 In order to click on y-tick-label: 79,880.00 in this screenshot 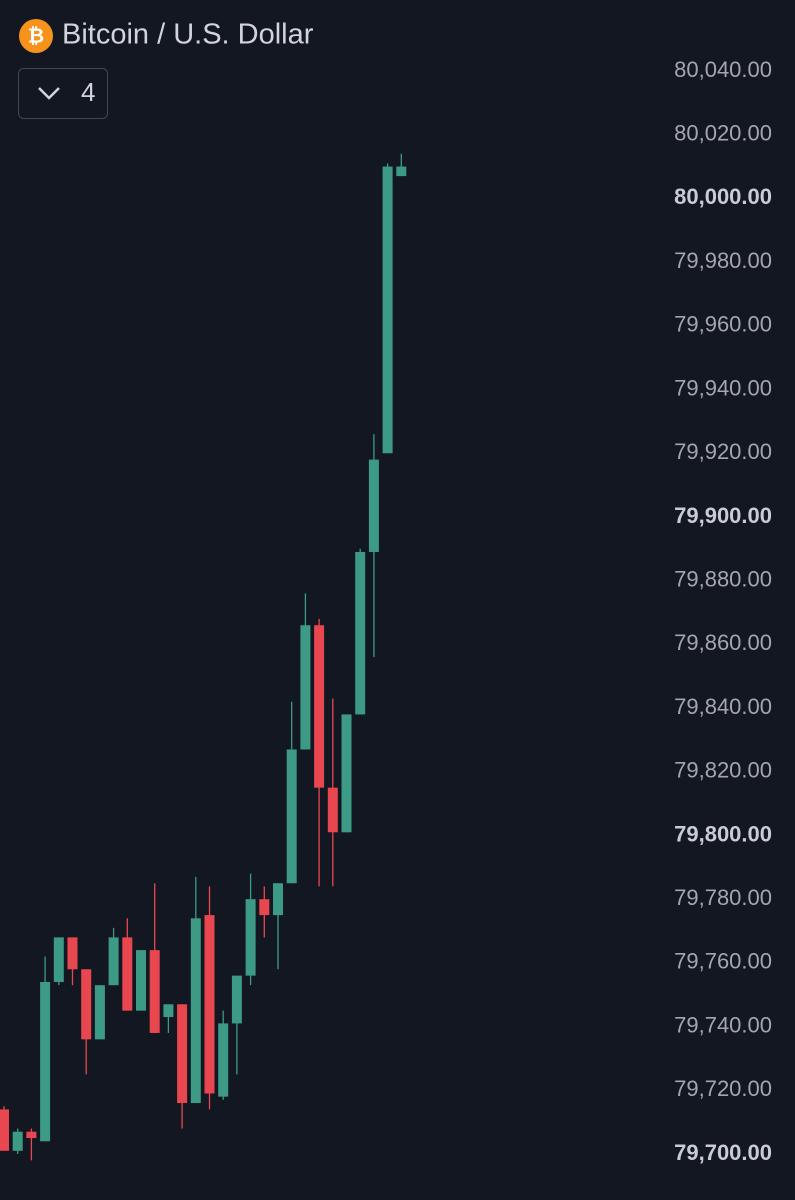, I will do `click(723, 578)`.